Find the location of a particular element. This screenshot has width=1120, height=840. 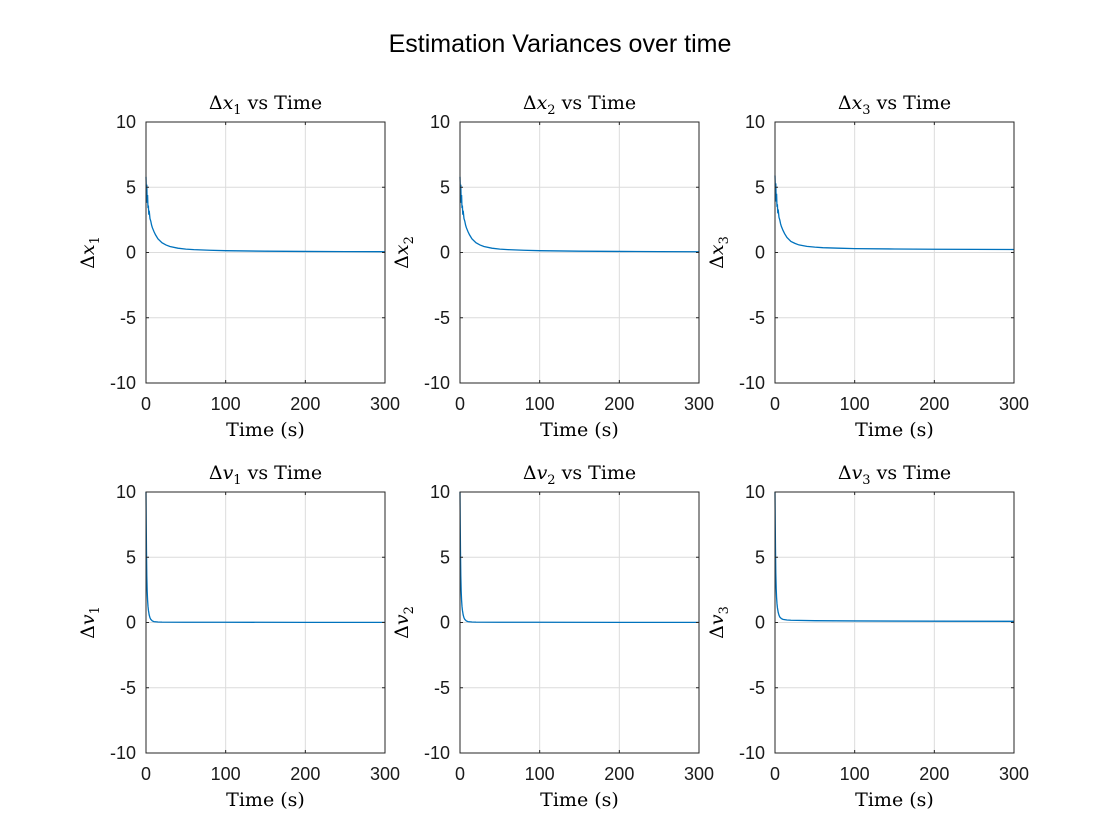

y-axis-label: Δv1 is located at coordinates (90, 622).